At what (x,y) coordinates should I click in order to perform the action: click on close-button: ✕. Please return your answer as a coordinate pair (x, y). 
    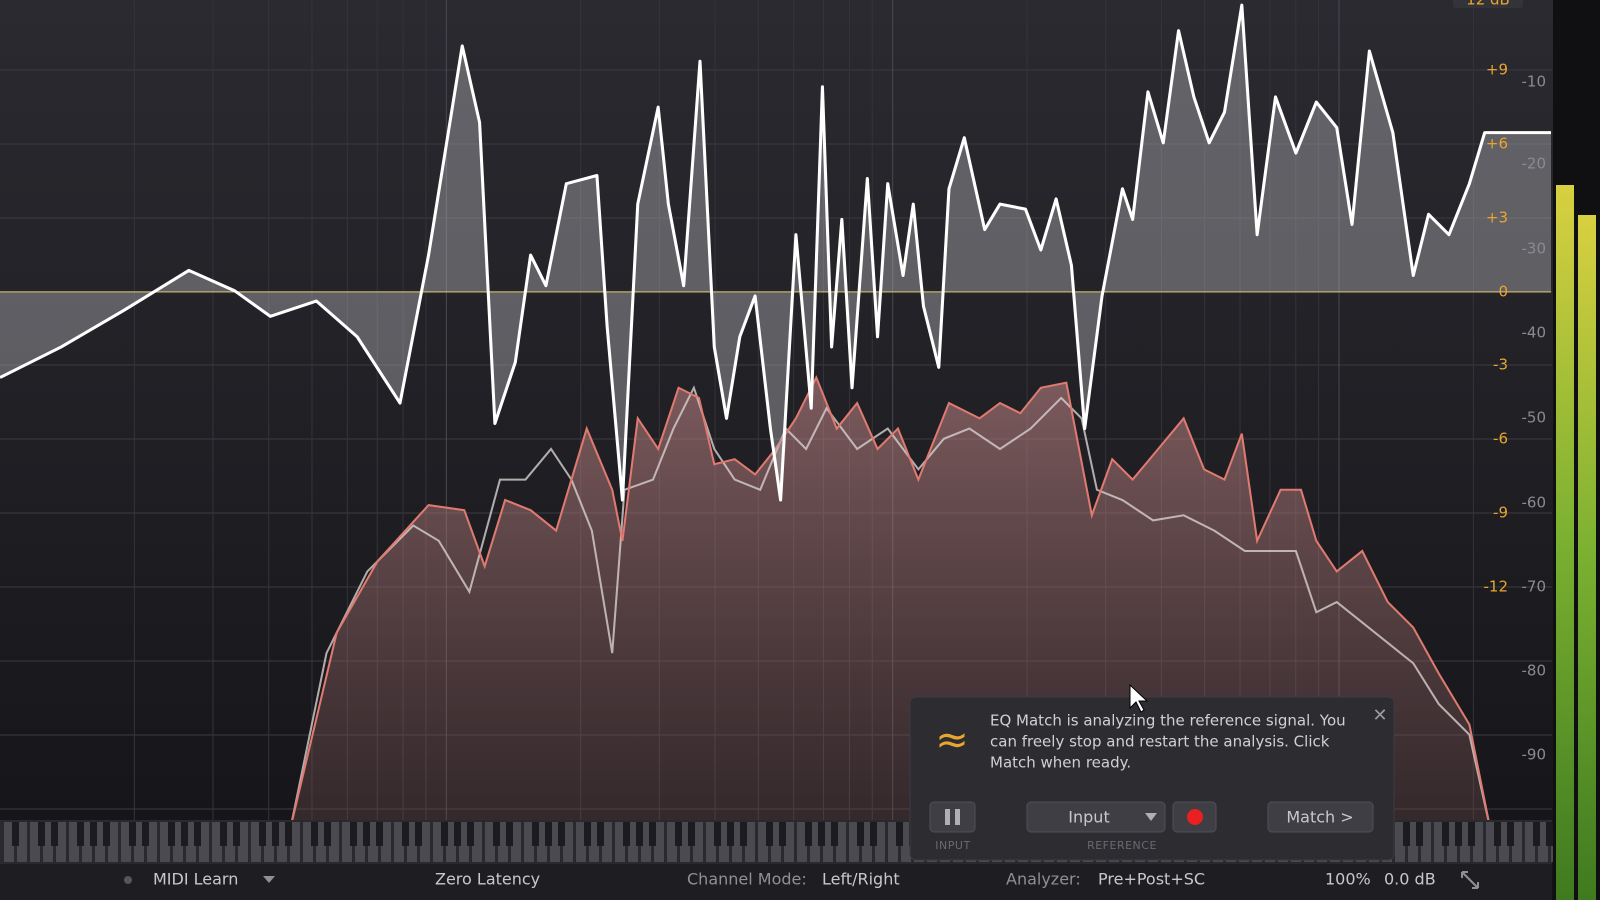
    Looking at the image, I should click on (1379, 715).